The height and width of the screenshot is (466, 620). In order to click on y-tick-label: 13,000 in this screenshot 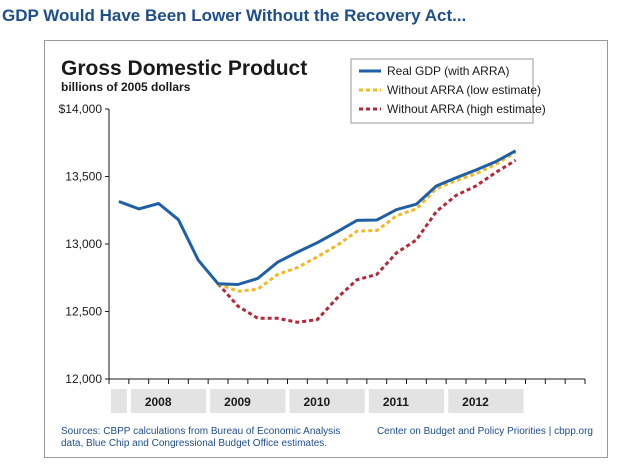, I will do `click(83, 244)`.